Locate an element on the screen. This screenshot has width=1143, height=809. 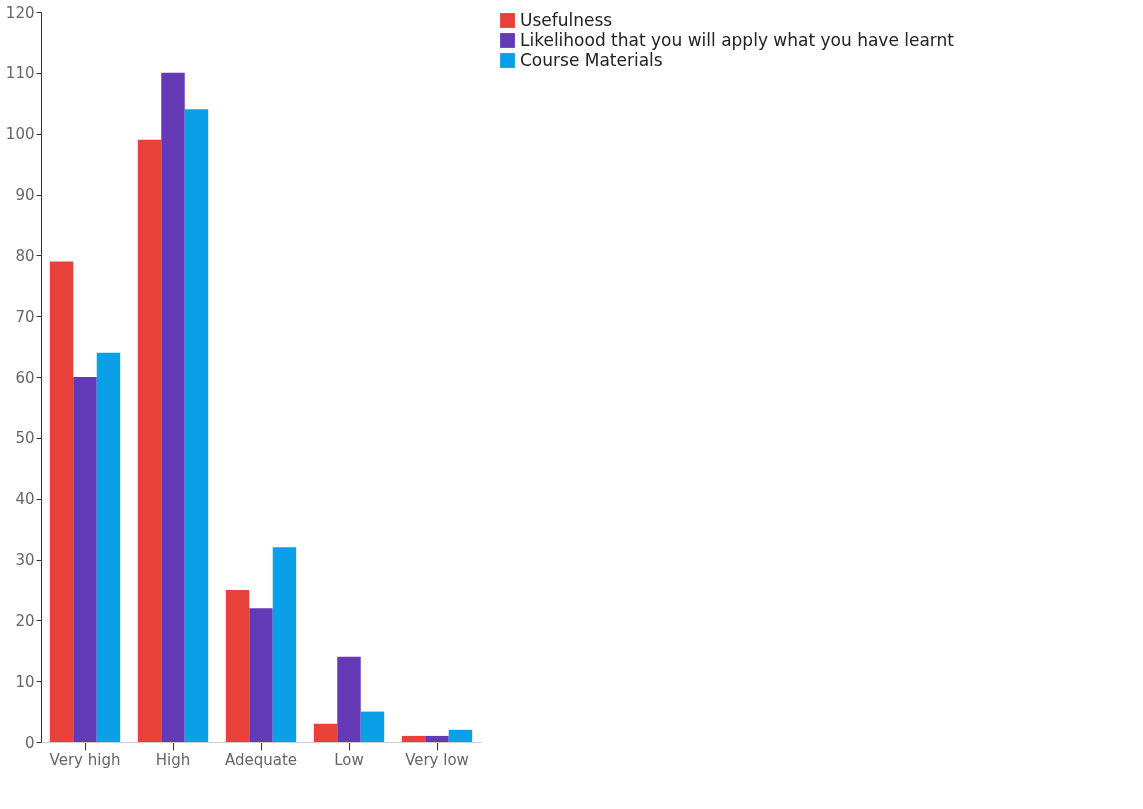
y-tick-label: 40 is located at coordinates (25, 499).